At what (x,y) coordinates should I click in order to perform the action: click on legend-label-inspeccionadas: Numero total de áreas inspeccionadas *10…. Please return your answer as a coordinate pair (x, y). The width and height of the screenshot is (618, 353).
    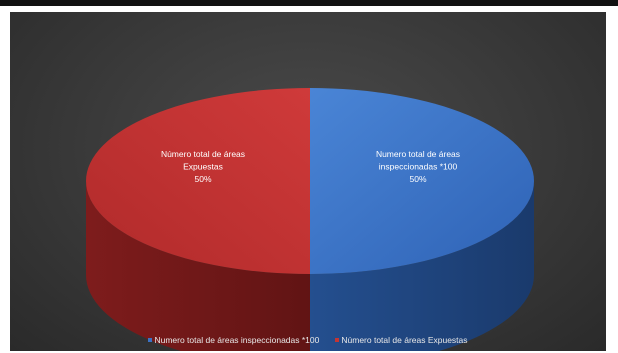
    Looking at the image, I should click on (237, 340).